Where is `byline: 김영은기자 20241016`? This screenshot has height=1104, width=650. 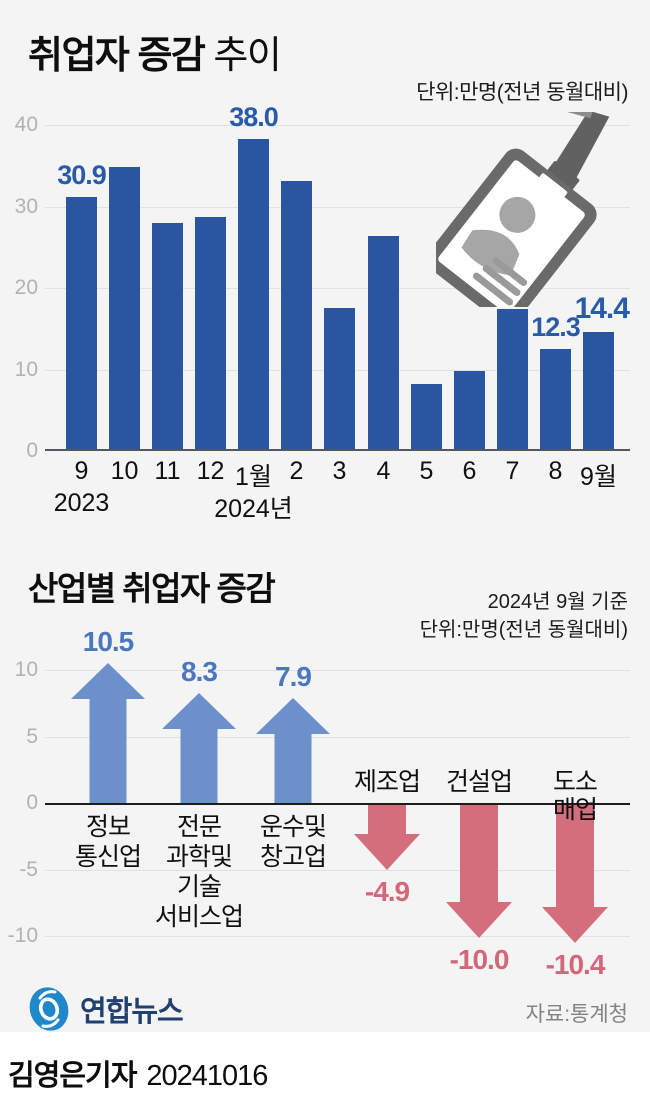
byline: 김영은기자 20241016 is located at coordinates (138, 1073).